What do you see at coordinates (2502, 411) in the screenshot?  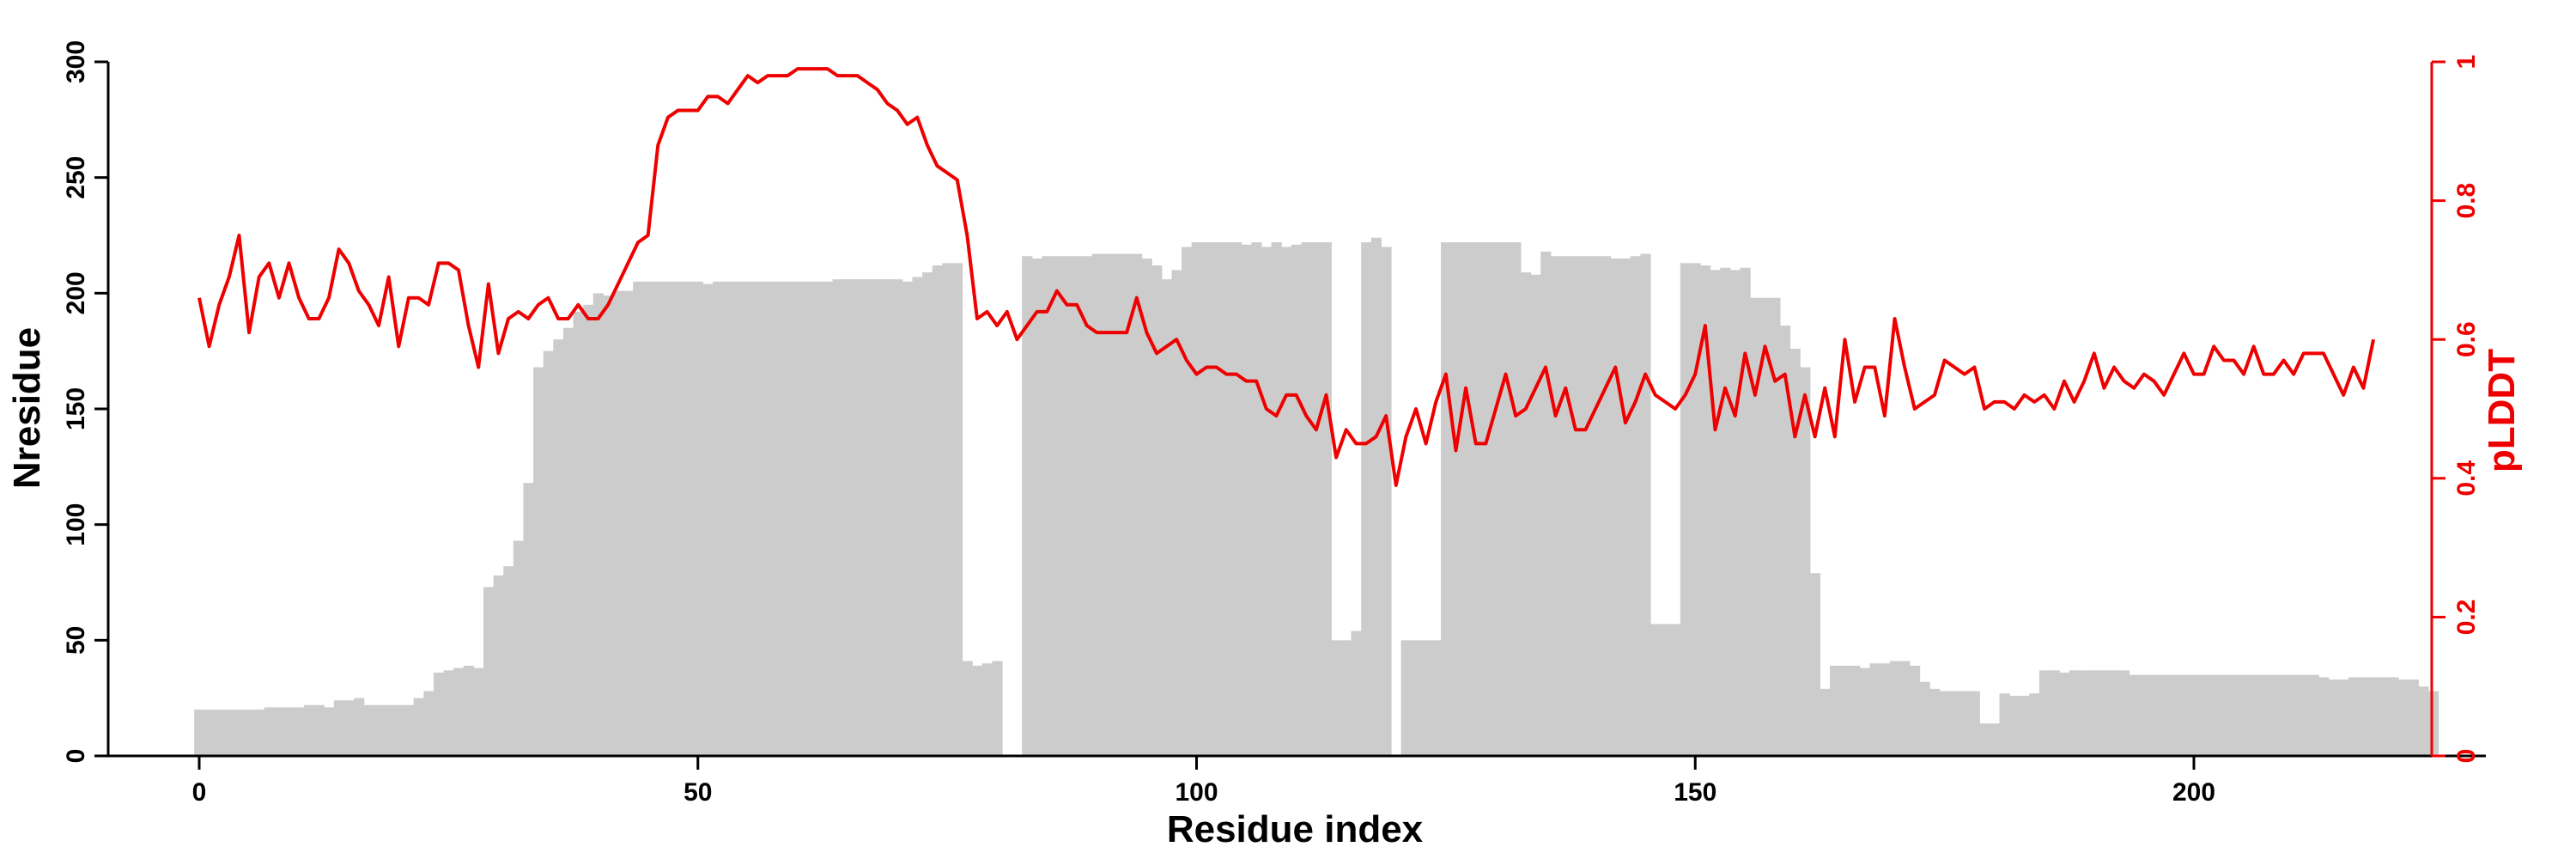 I see `right-y-axis-title: pLDDT` at bounding box center [2502, 411].